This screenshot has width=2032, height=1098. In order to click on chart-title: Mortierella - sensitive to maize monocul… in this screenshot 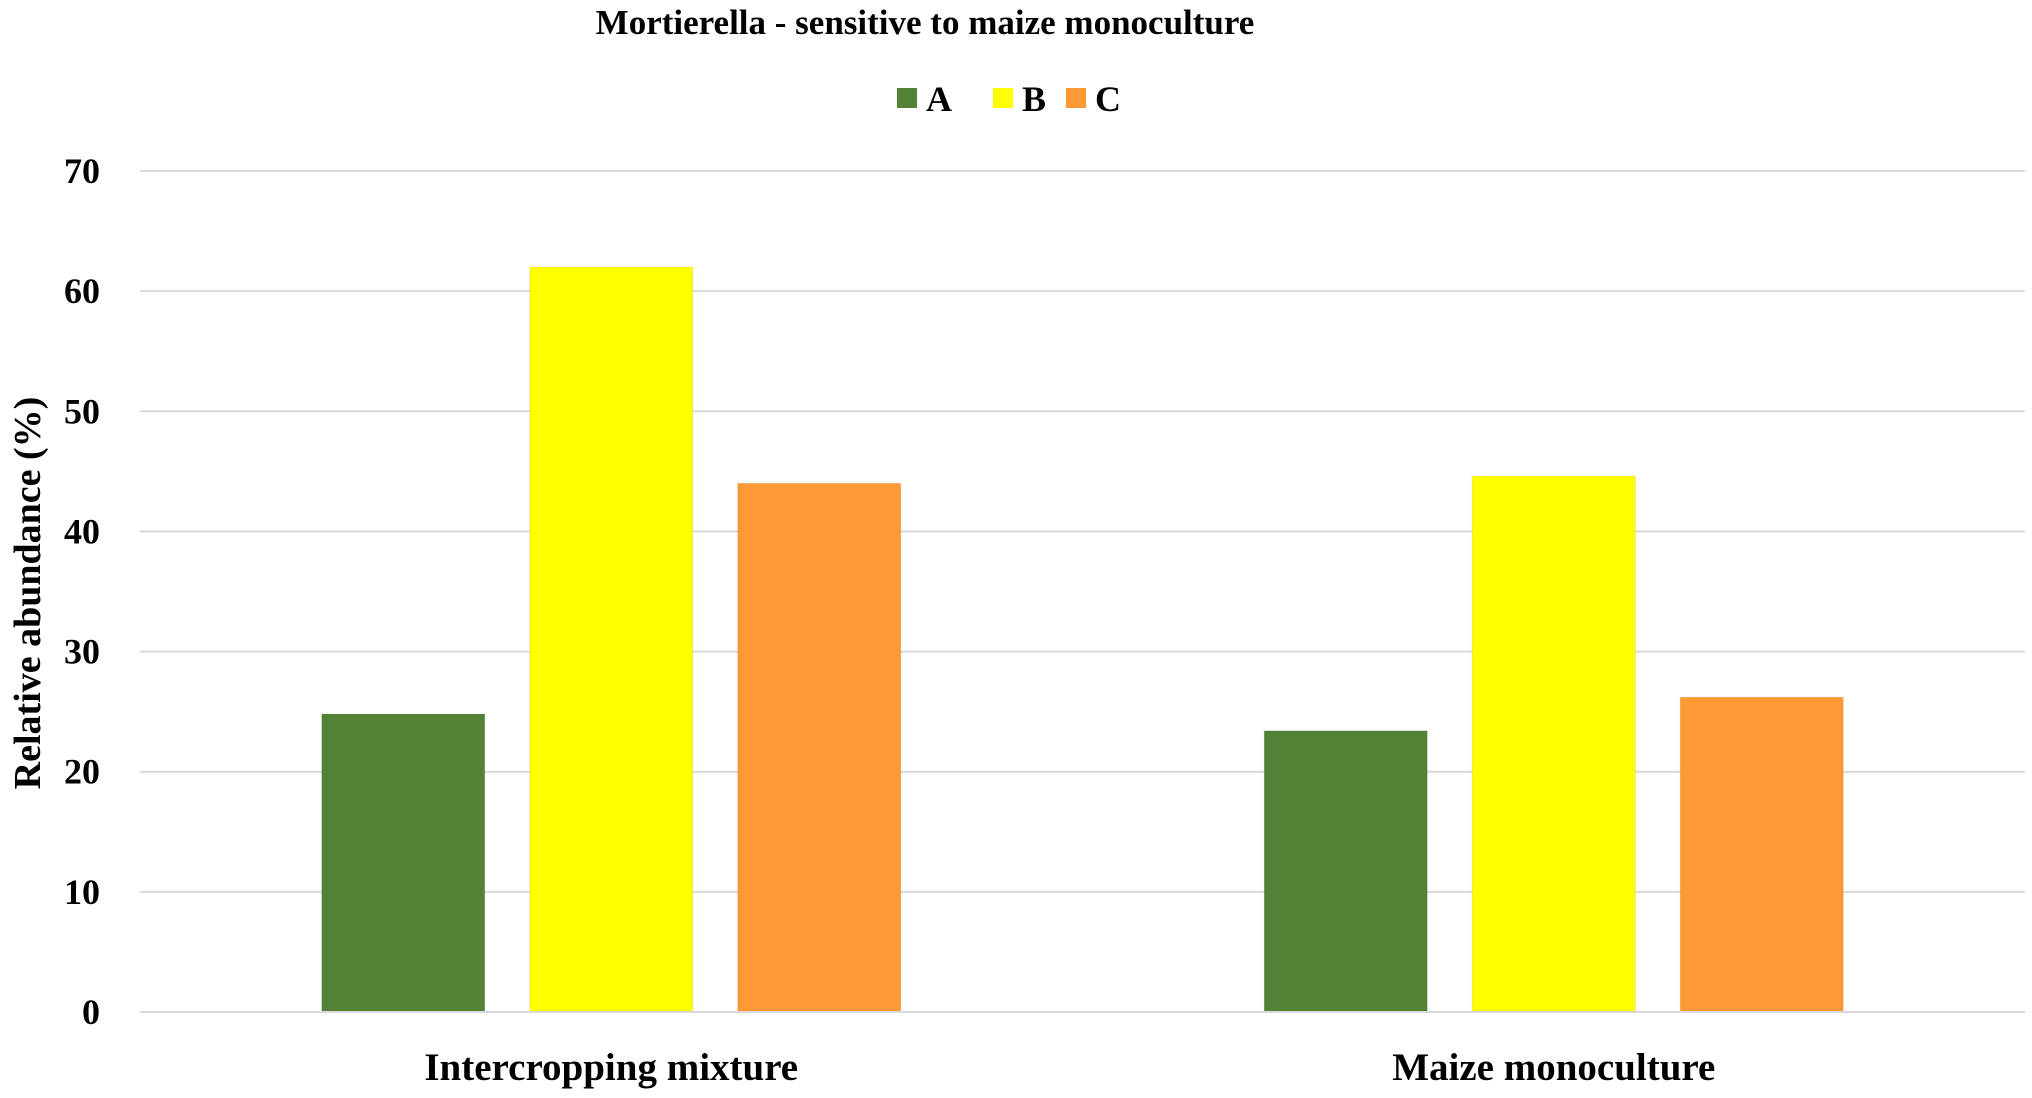, I will do `click(925, 22)`.